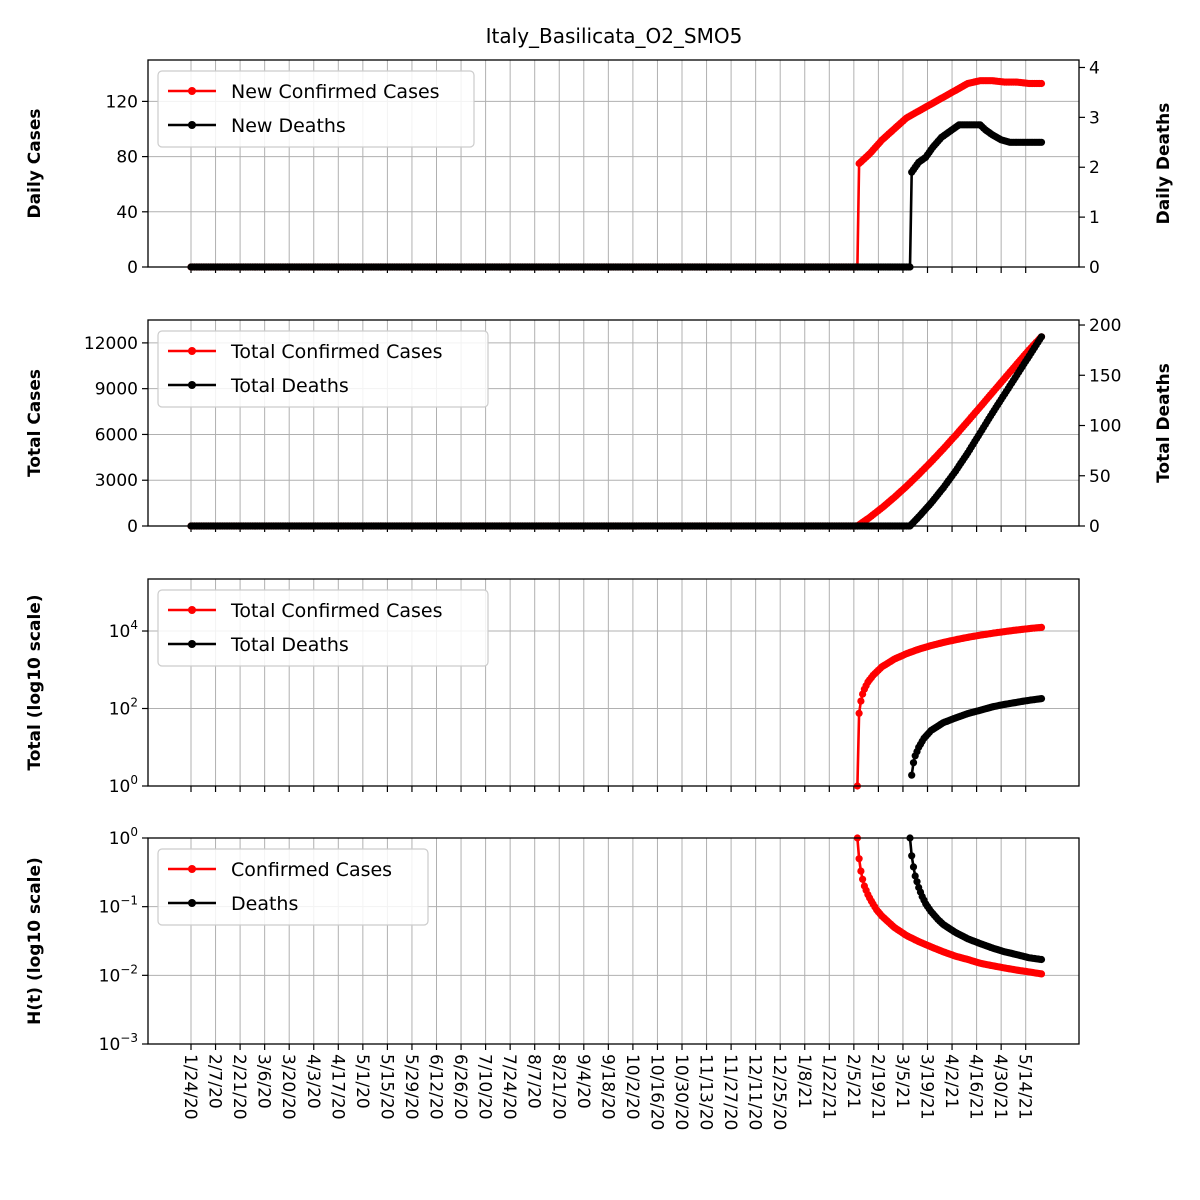  What do you see at coordinates (927, 1087) in the screenshot?
I see `x-tick-label: 3/19/21` at bounding box center [927, 1087].